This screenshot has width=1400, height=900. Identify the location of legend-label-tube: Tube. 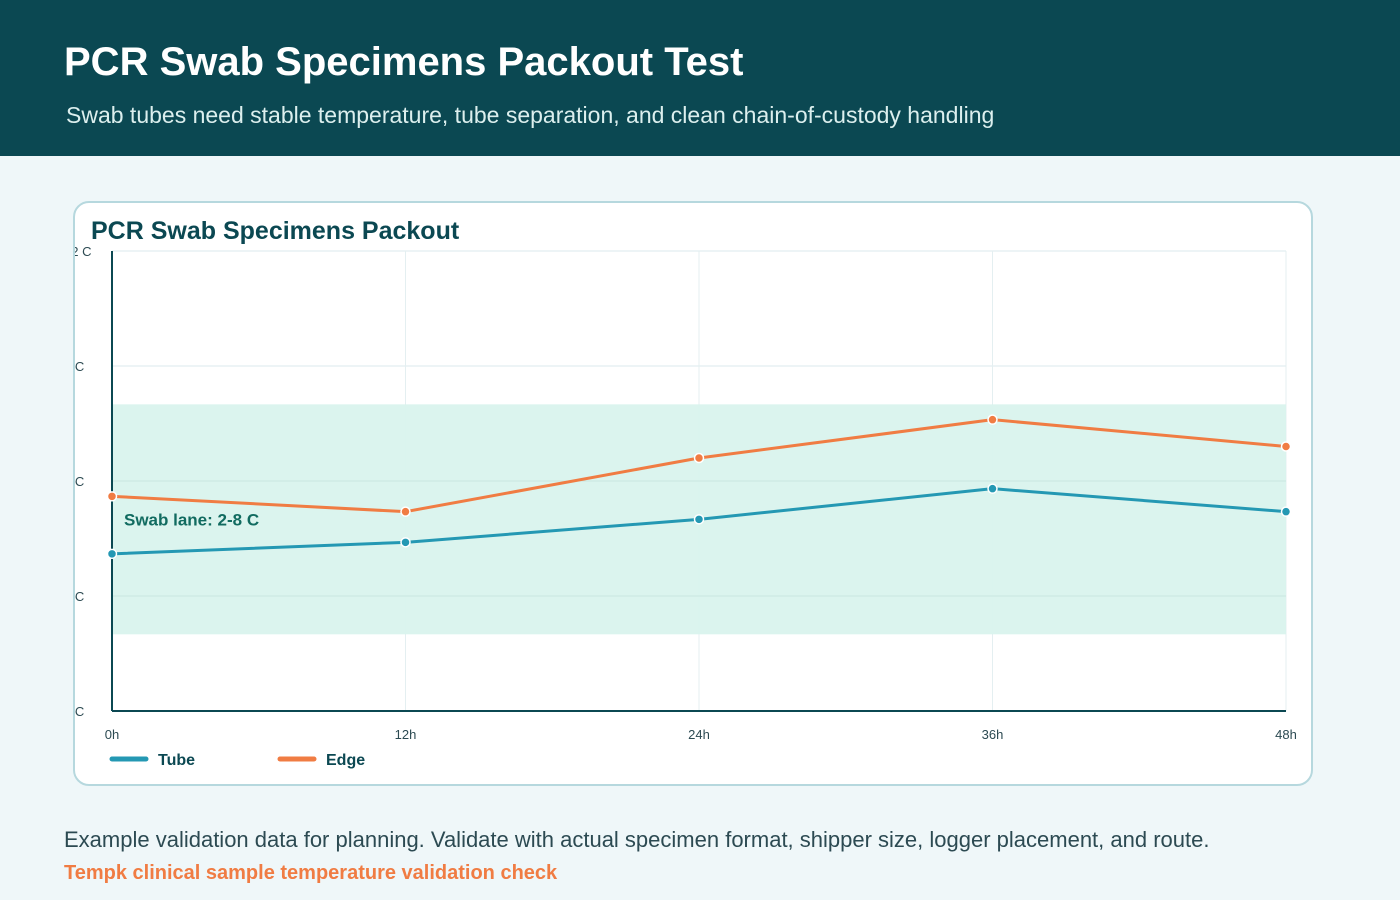
(176, 760).